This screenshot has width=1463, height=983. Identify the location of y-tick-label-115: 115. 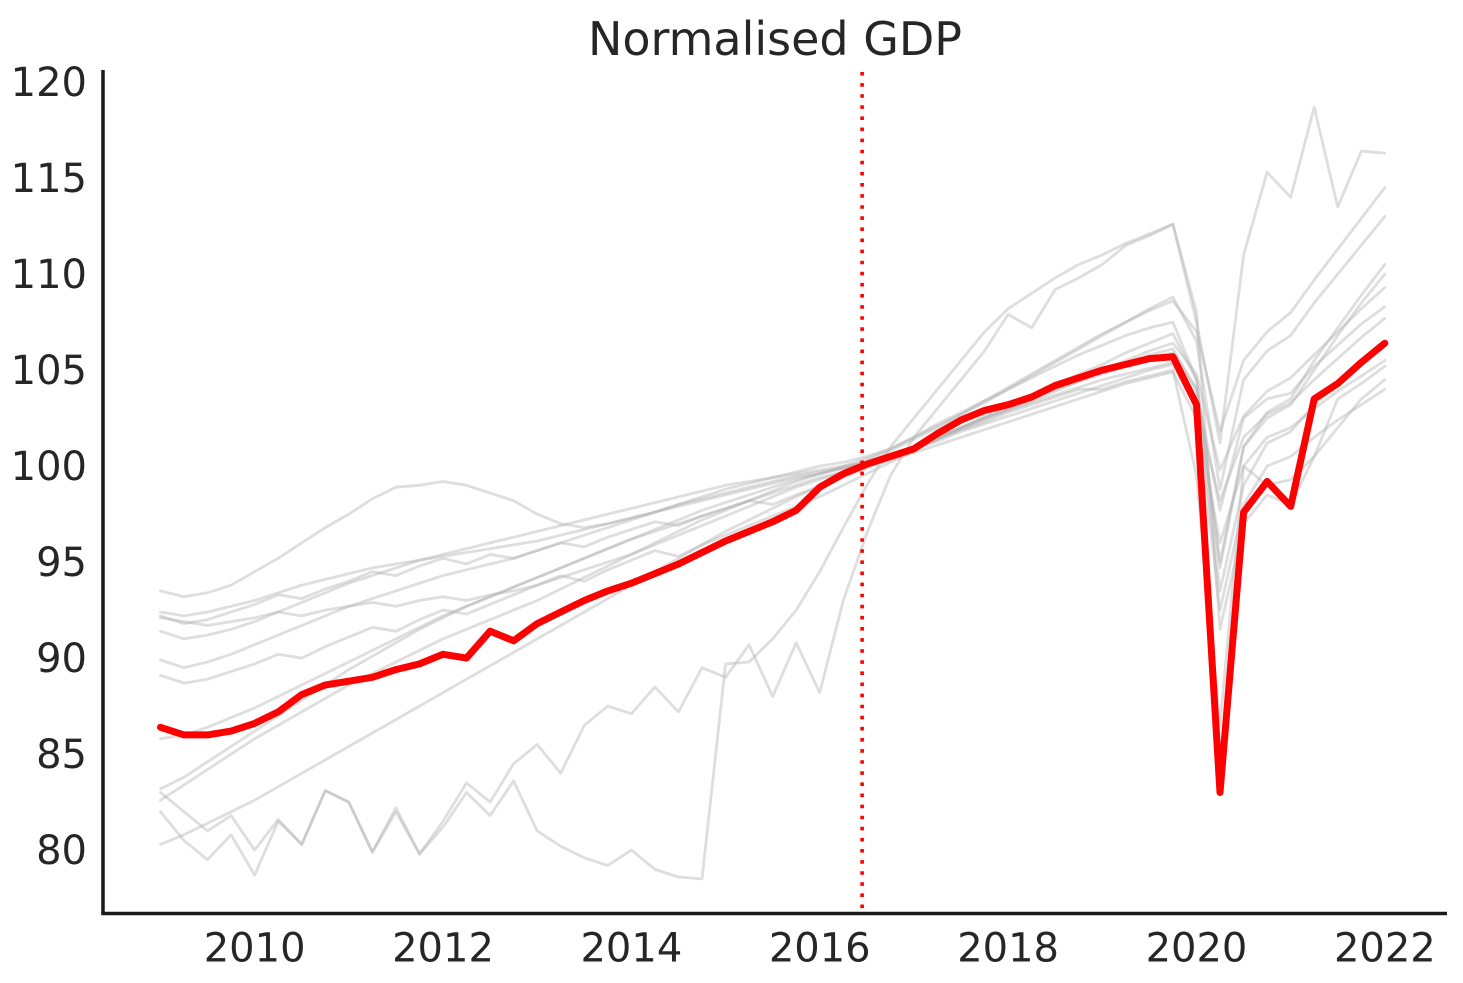
(49, 179).